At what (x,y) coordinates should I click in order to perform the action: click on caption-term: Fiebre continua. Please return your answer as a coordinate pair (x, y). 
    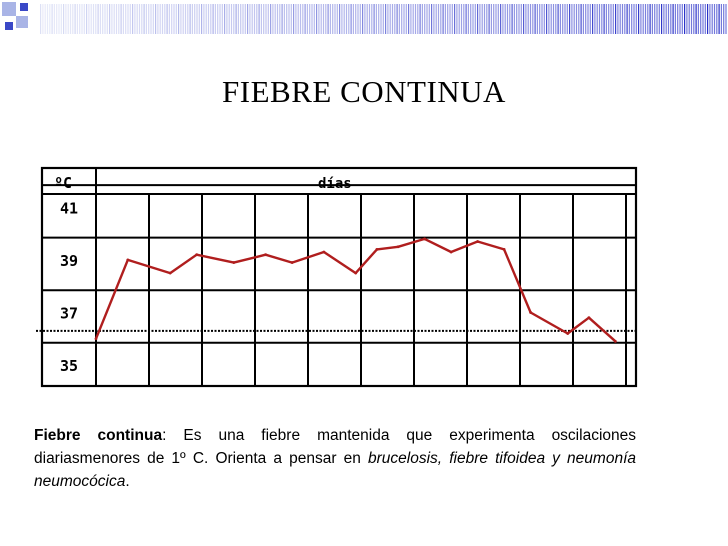
    Looking at the image, I should click on (98, 435).